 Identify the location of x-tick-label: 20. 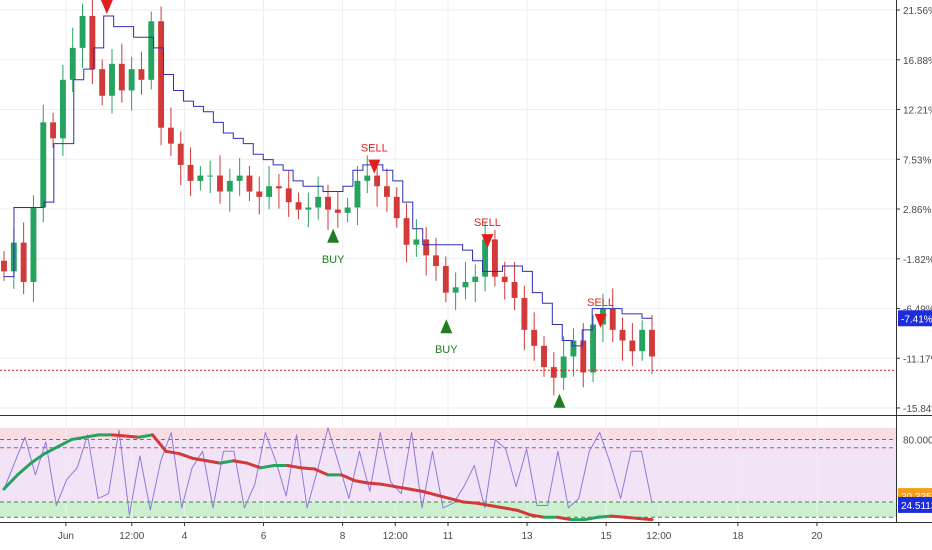
(817, 536).